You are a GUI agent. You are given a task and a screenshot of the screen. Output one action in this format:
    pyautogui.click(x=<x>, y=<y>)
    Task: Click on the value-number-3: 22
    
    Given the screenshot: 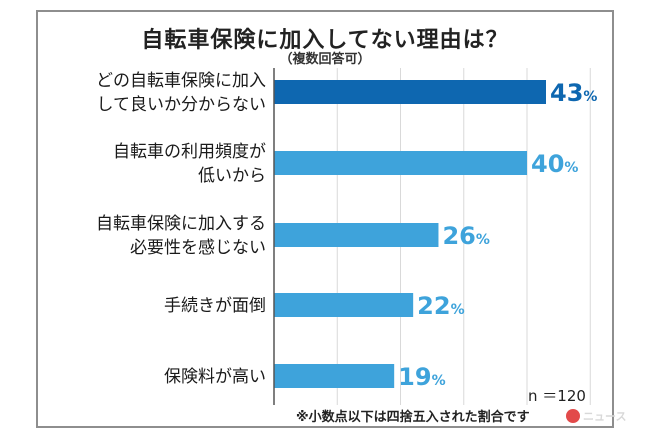 What is the action you would take?
    pyautogui.click(x=433, y=306)
    